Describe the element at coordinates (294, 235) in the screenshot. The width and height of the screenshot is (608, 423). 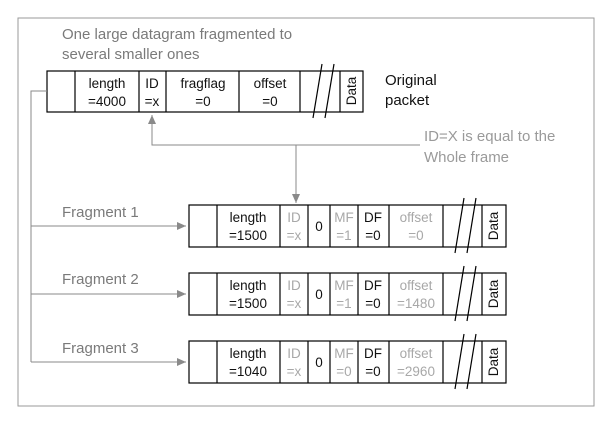
I see `f1-id-value: =x` at that location.